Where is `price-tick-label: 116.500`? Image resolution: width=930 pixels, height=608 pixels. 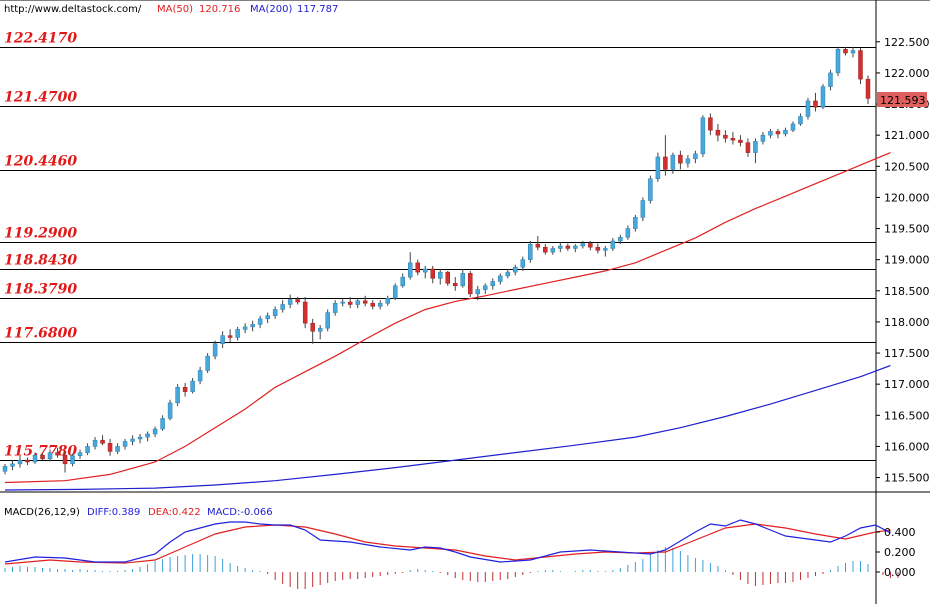 price-tick-label: 116.500 is located at coordinates (907, 415).